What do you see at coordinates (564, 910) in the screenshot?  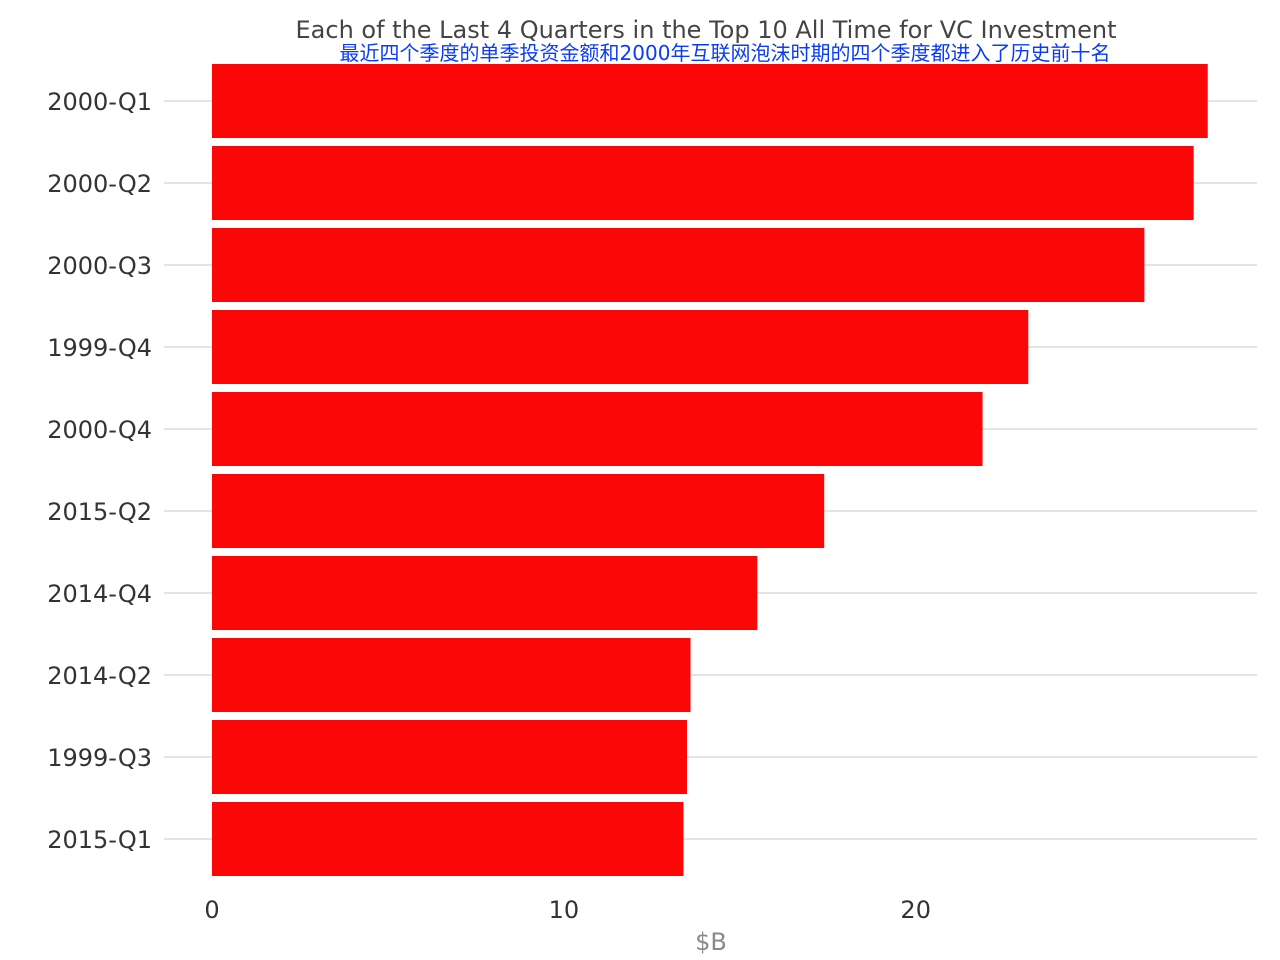 I see `x-tick-label: 10` at bounding box center [564, 910].